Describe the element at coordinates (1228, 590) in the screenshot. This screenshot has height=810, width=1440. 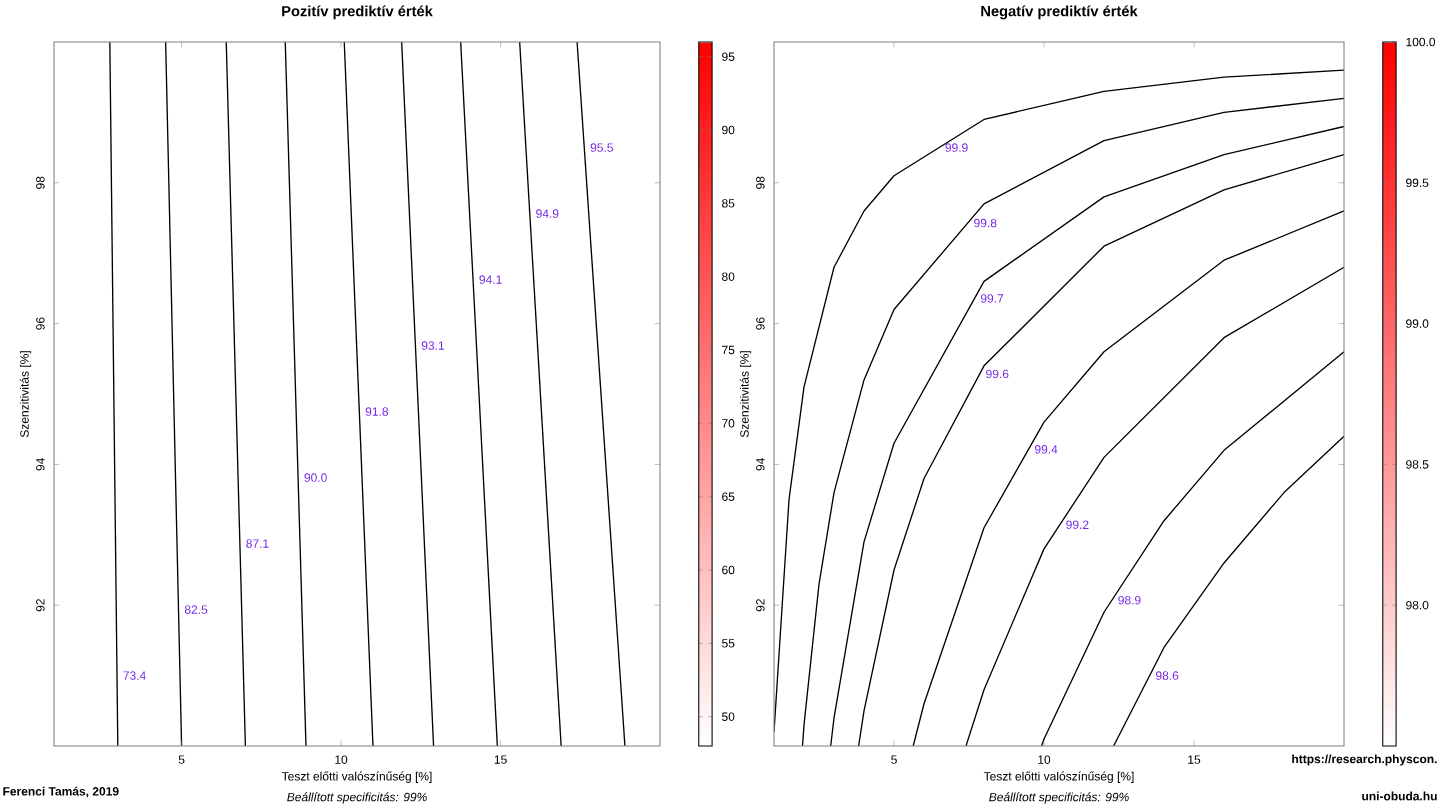
I see `line-series` at that location.